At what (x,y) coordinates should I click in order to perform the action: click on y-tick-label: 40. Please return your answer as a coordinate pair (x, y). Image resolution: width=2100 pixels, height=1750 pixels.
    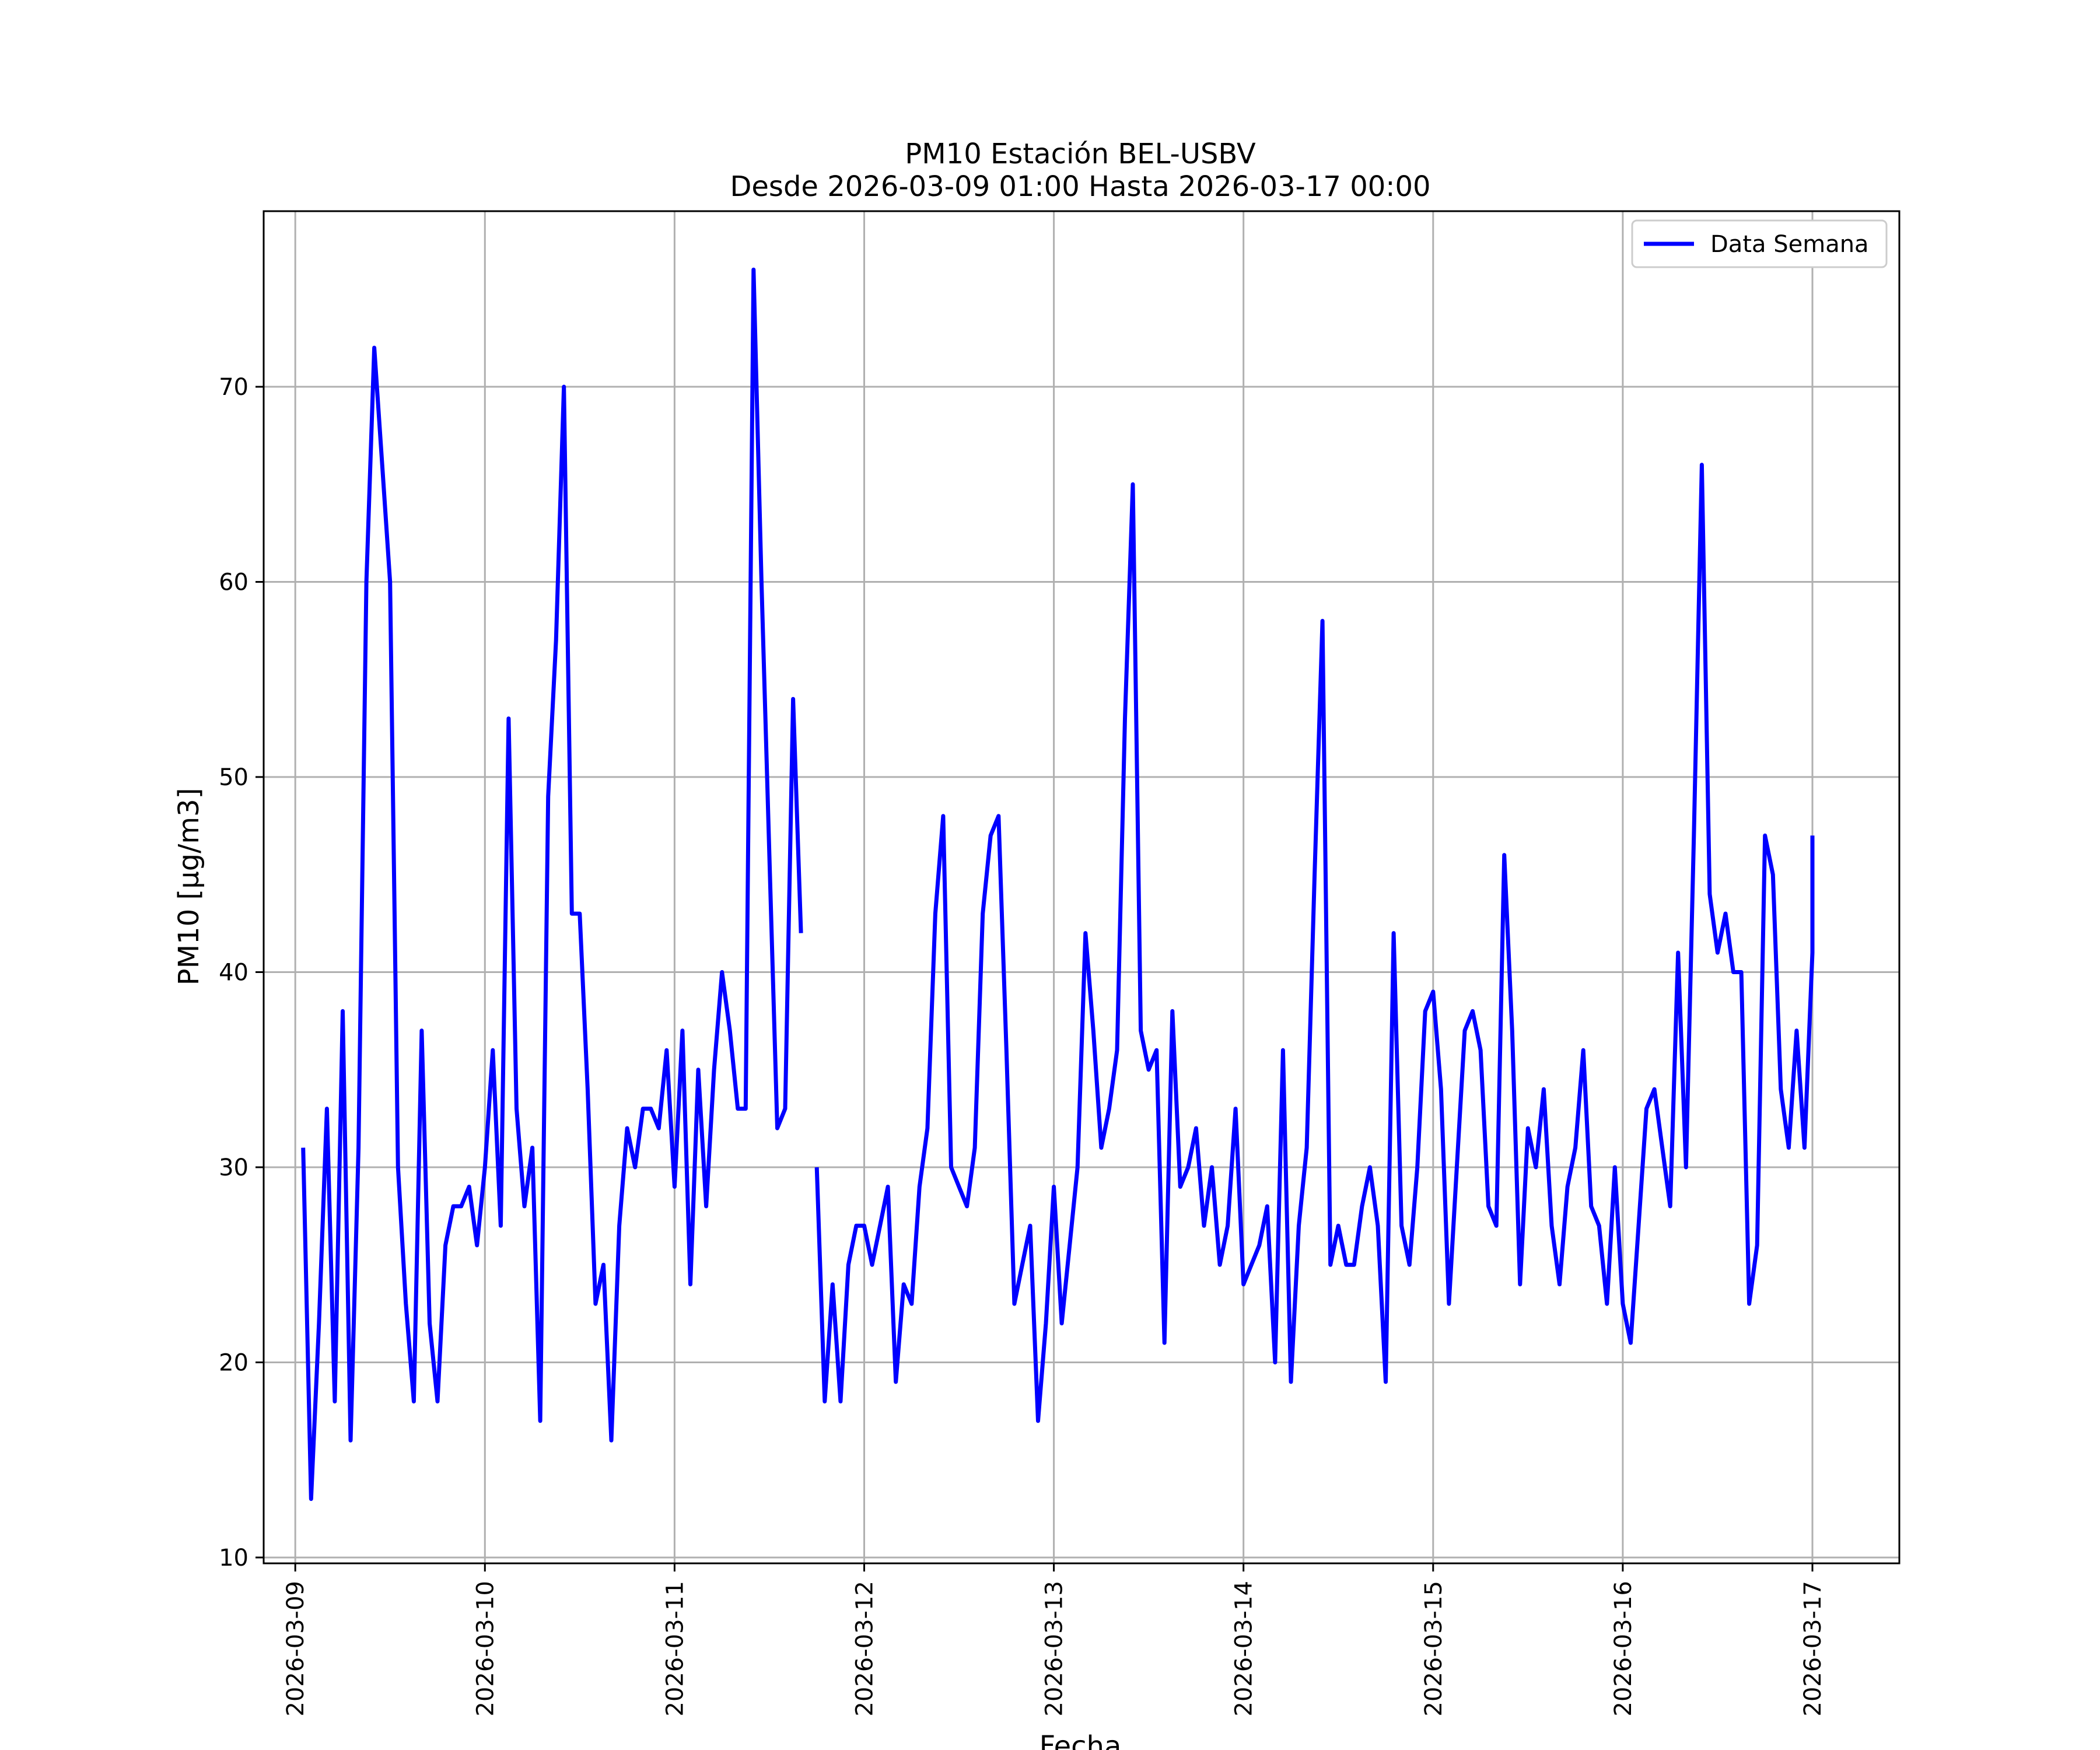
    Looking at the image, I should click on (234, 973).